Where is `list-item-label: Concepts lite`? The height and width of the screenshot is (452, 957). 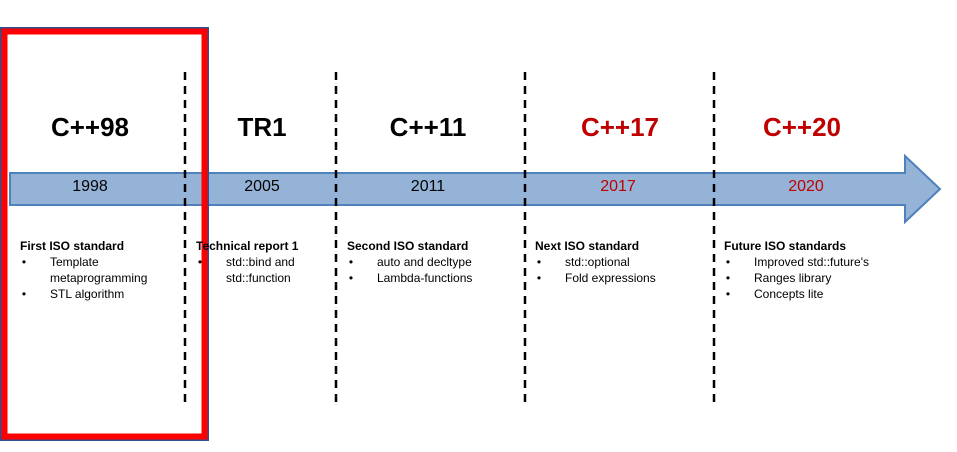 list-item-label: Concepts lite is located at coordinates (789, 294).